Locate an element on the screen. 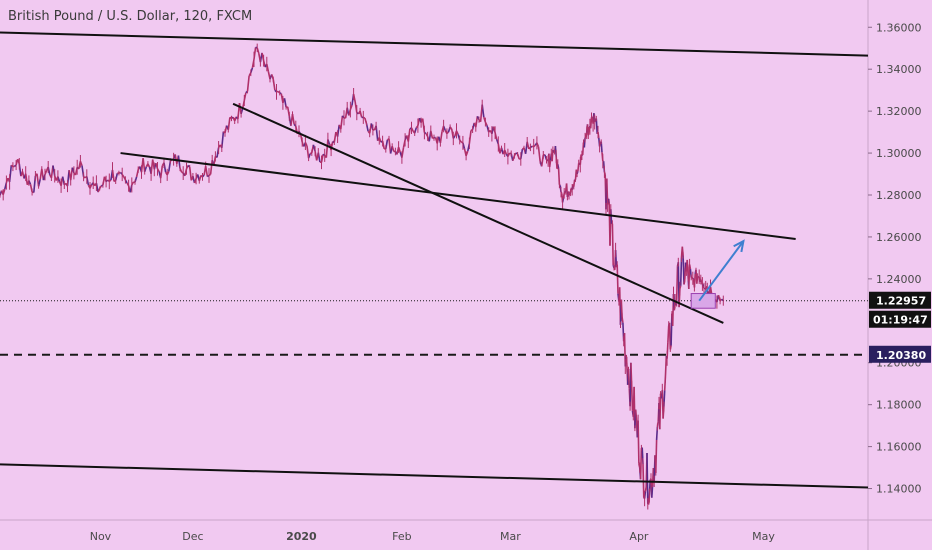  y-tick-label: 1.28000 is located at coordinates (899, 195).